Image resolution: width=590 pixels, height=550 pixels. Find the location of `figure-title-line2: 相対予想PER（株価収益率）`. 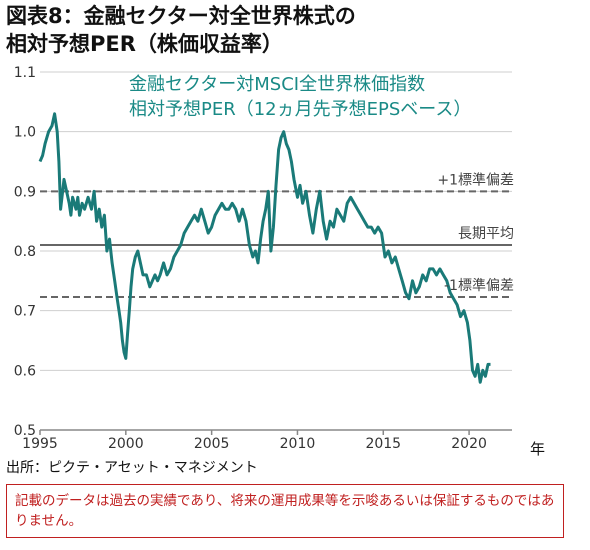

figure-title-line2: 相対予想PER（株価収益率） is located at coordinates (144, 44).